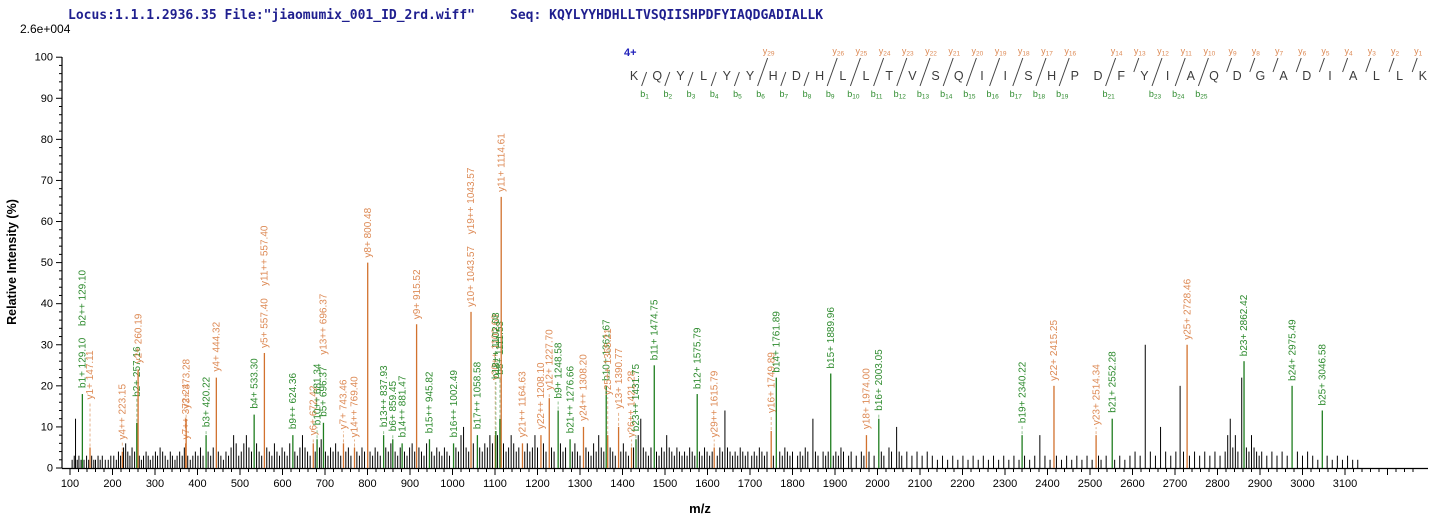 Image resolution: width=1436 pixels, height=530 pixels. Describe the element at coordinates (47, 140) in the screenshot. I see `y-tick-label: 80` at that location.